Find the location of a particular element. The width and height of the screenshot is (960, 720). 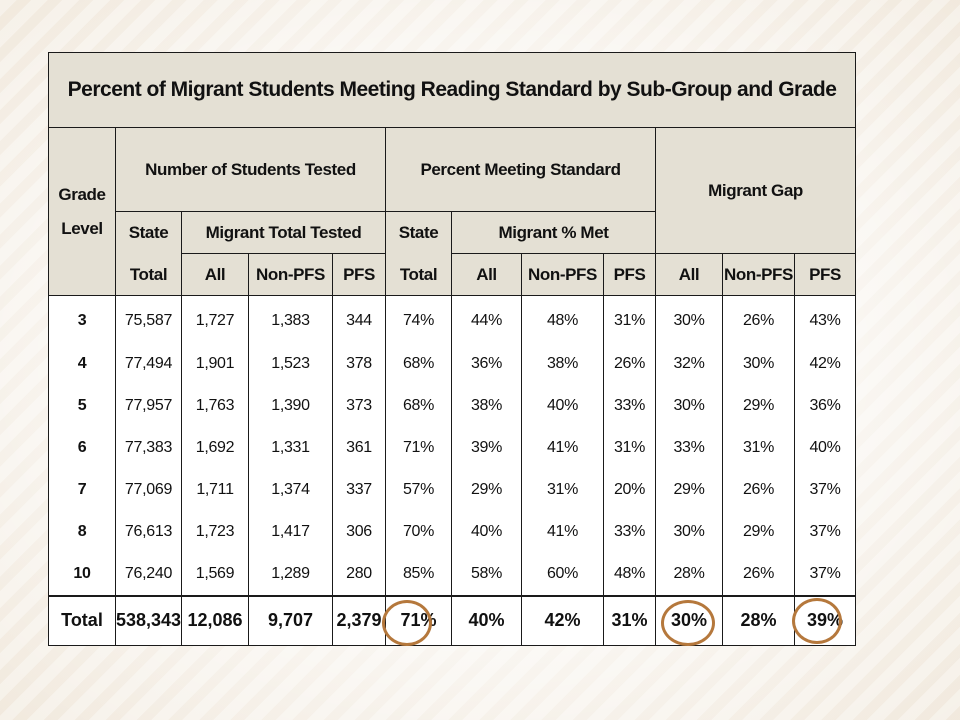

cell-pfs: 344 is located at coordinates (359, 319).